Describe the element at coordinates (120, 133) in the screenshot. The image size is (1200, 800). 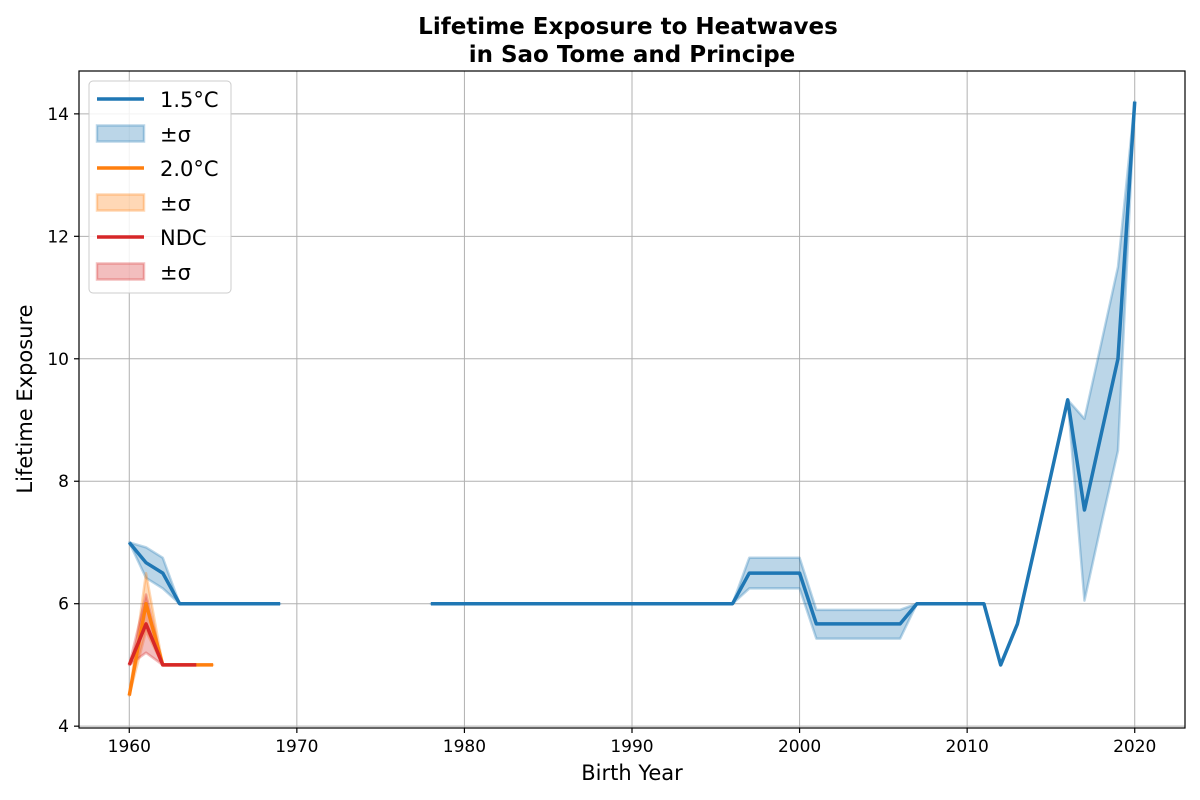
I see `legend-patch-1-5c` at that location.